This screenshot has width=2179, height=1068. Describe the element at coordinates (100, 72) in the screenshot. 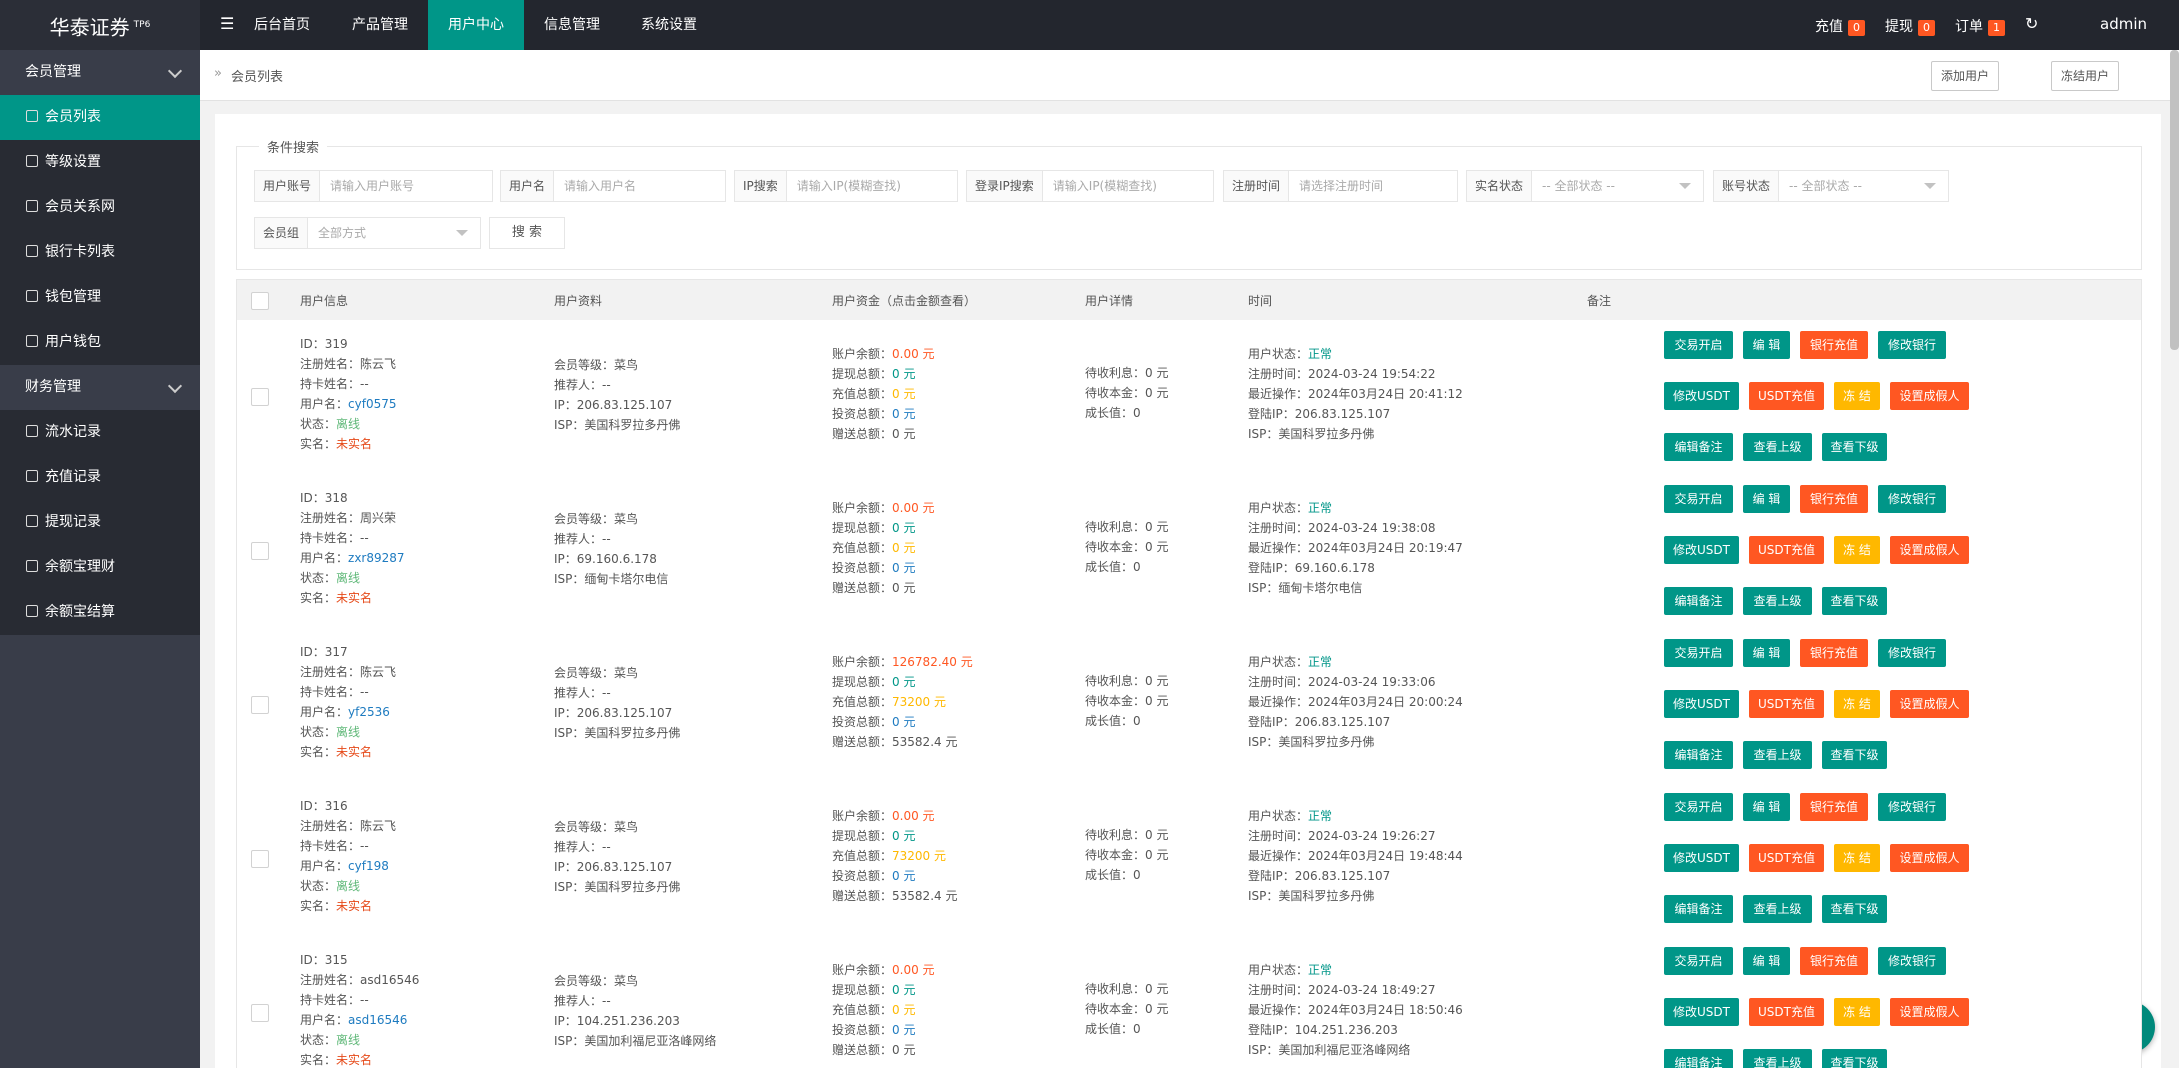

I see `menu-group: 会员管理` at that location.